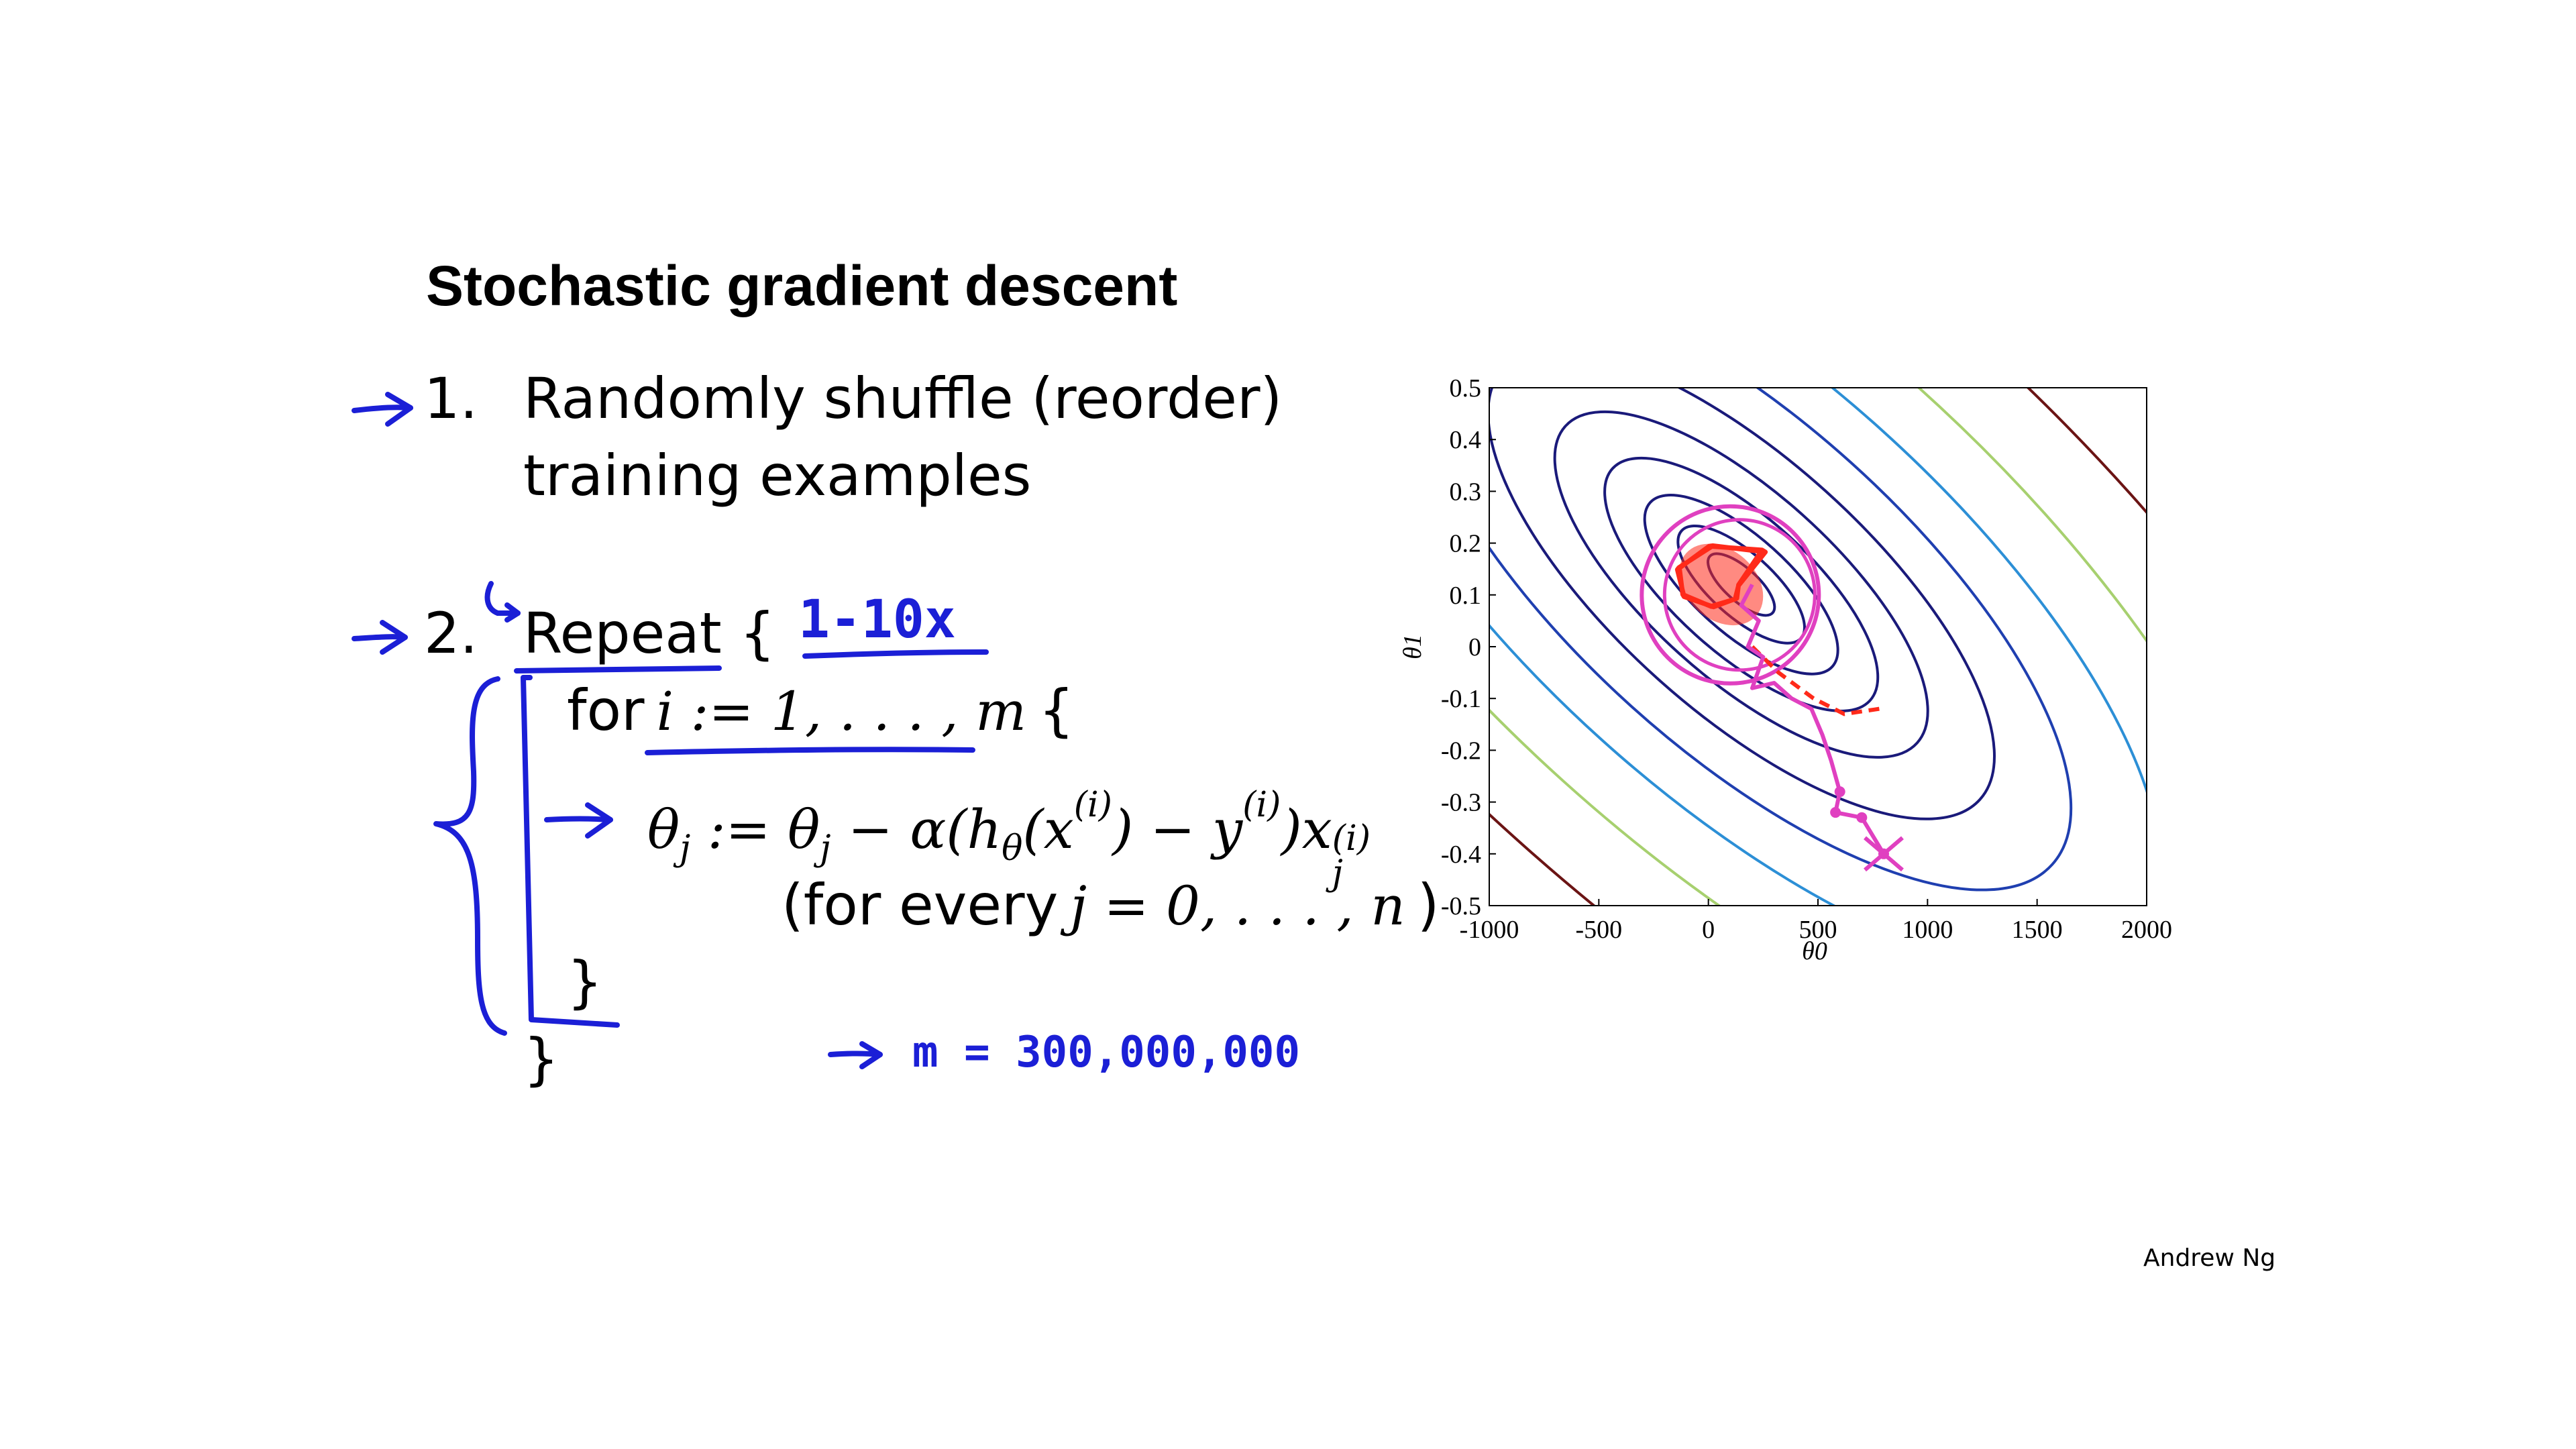 Image resolution: width=2576 pixels, height=1449 pixels. Describe the element at coordinates (2146, 930) in the screenshot. I see `x-tick-label: 2000` at that location.